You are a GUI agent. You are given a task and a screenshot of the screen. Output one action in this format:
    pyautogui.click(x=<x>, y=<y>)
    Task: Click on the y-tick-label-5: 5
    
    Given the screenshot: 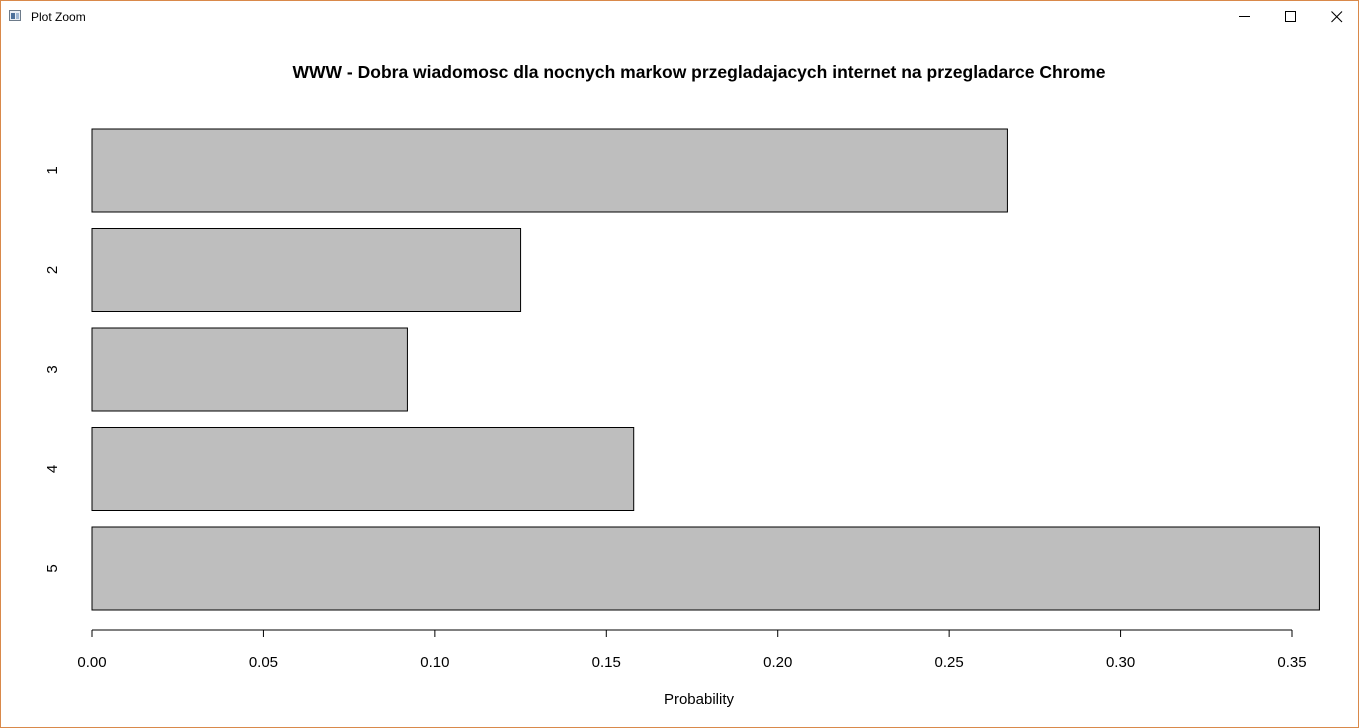 What is the action you would take?
    pyautogui.click(x=52, y=568)
    